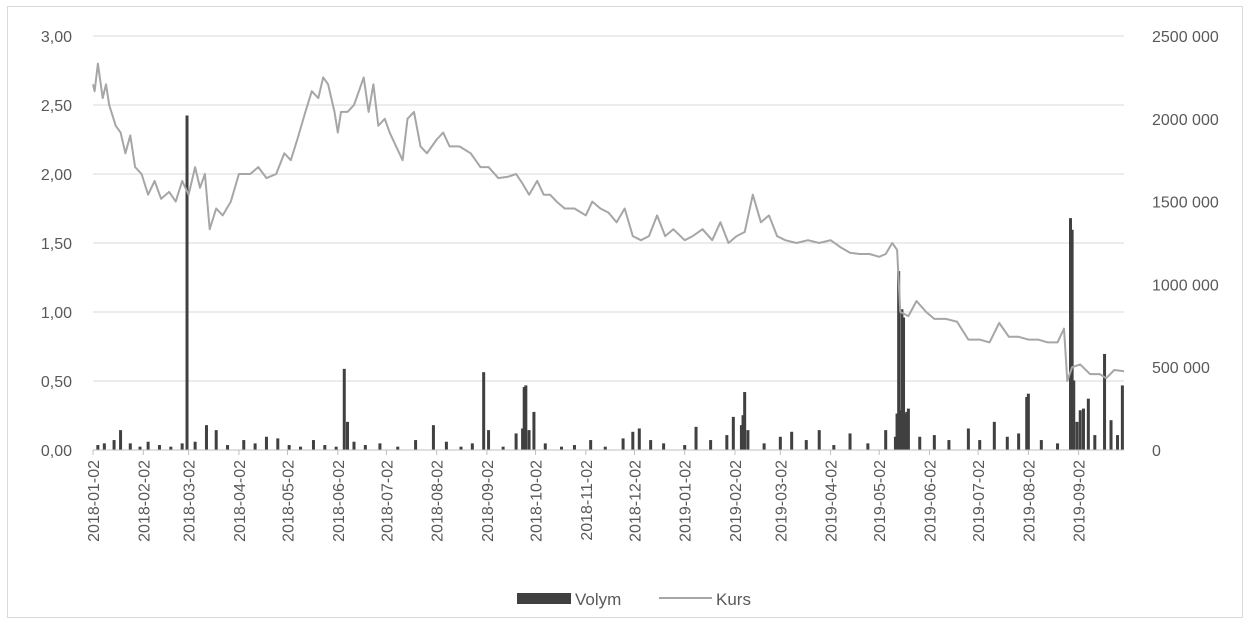 The width and height of the screenshot is (1249, 625). What do you see at coordinates (979, 501) in the screenshot?
I see `x-tick-label: 2019-07-02` at bounding box center [979, 501].